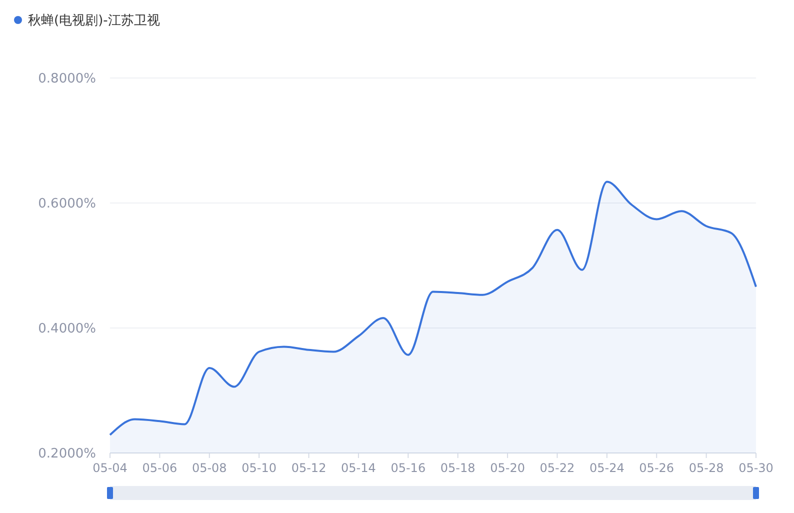 The width and height of the screenshot is (794, 513). Describe the element at coordinates (209, 468) in the screenshot. I see `x-tick-label: 05-08` at that location.